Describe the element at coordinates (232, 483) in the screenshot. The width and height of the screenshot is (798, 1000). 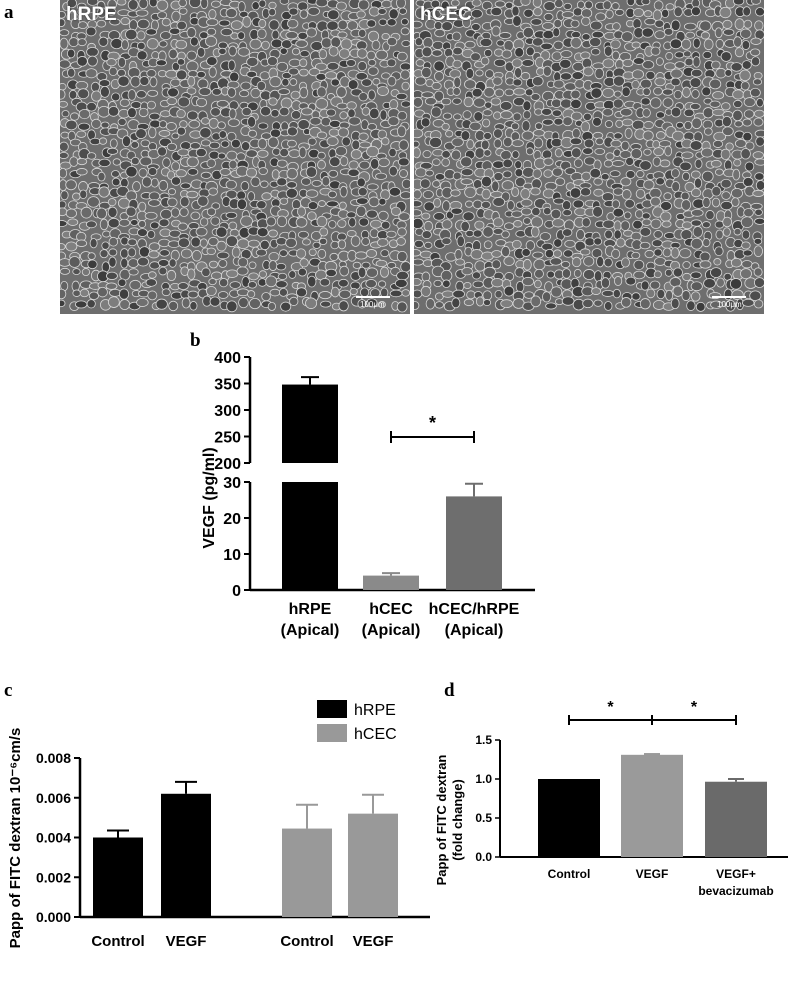
I see `y-tick-label: 30` at that location.